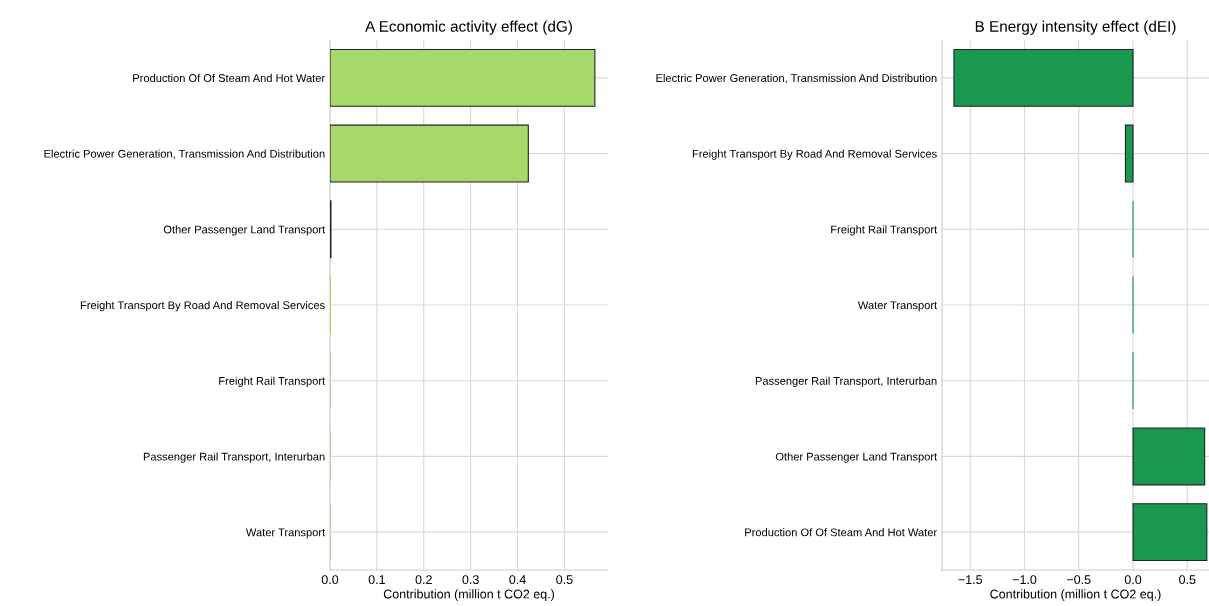 Image resolution: width=1209 pixels, height=606 pixels. I want to click on chart-title: B Energy intensity effect (dEI), so click(1075, 27).